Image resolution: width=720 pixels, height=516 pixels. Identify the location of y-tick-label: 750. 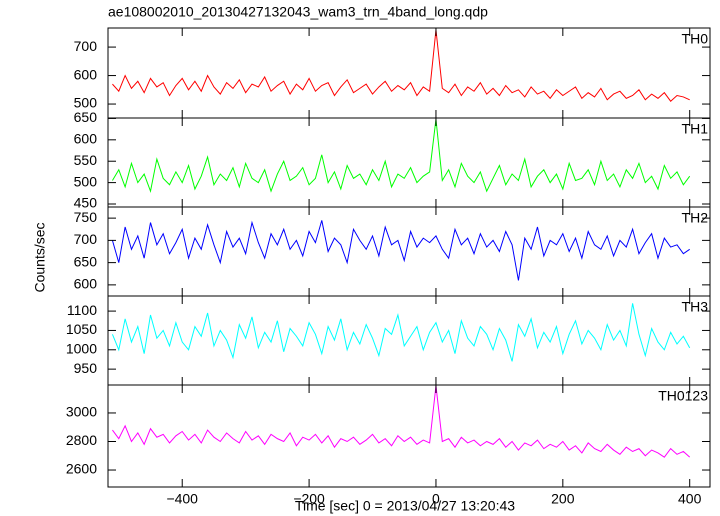
(86, 217).